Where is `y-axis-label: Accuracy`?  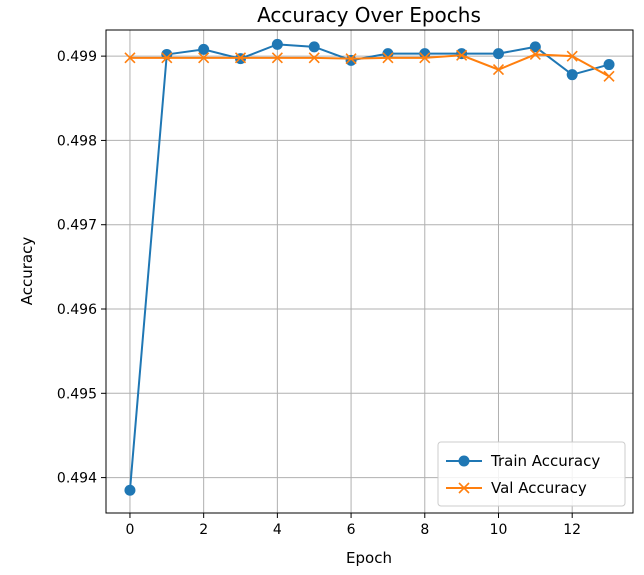
y-axis-label: Accuracy is located at coordinates (27, 271).